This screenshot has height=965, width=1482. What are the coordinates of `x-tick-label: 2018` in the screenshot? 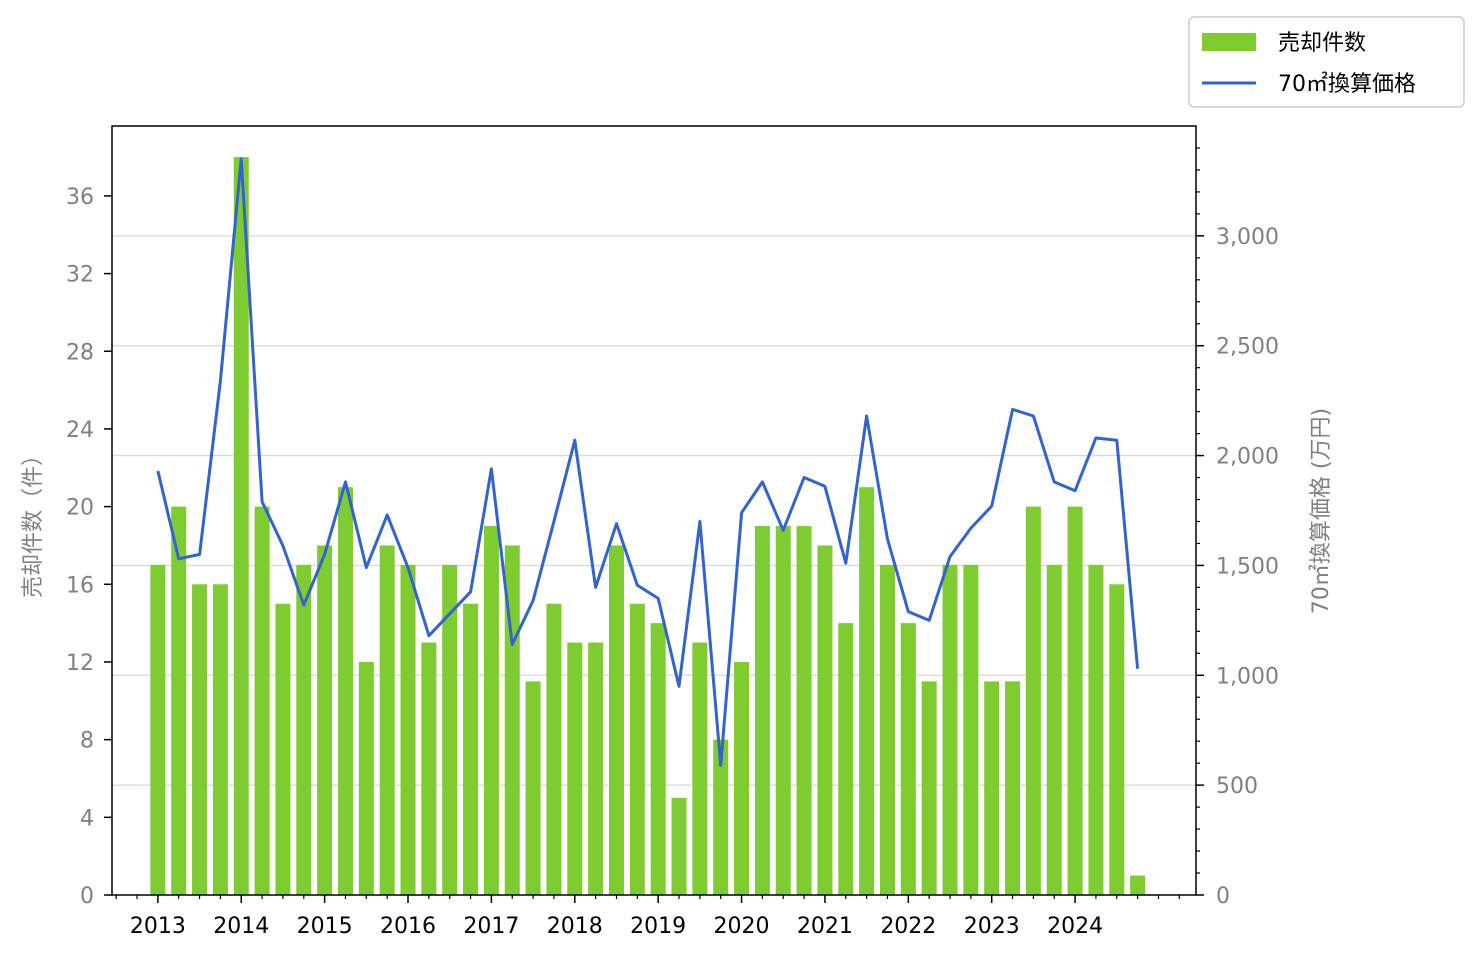 It's located at (575, 926).